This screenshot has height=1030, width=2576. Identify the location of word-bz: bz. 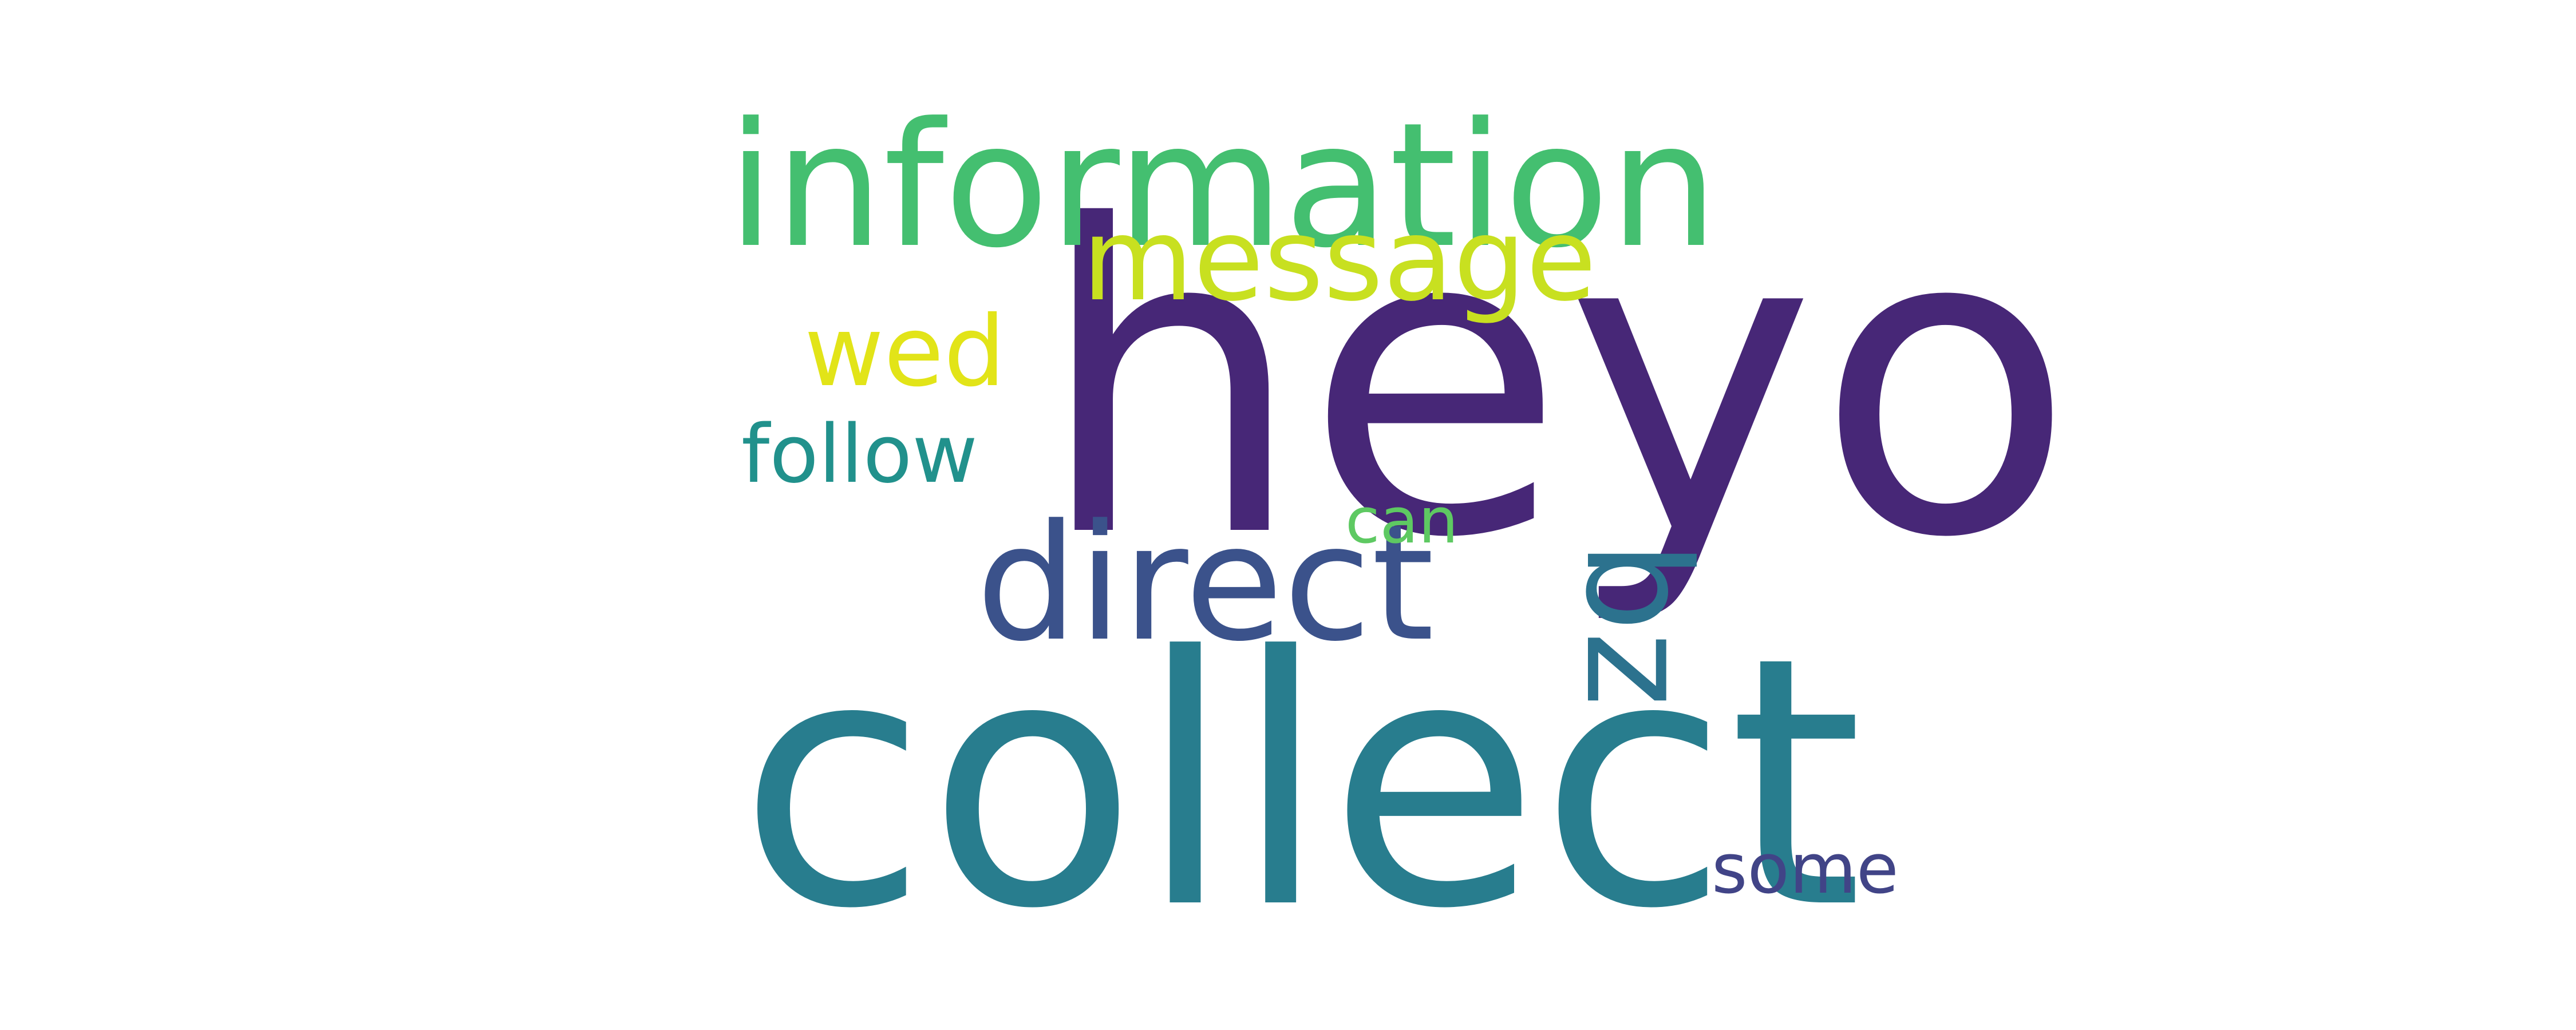
(1637, 624).